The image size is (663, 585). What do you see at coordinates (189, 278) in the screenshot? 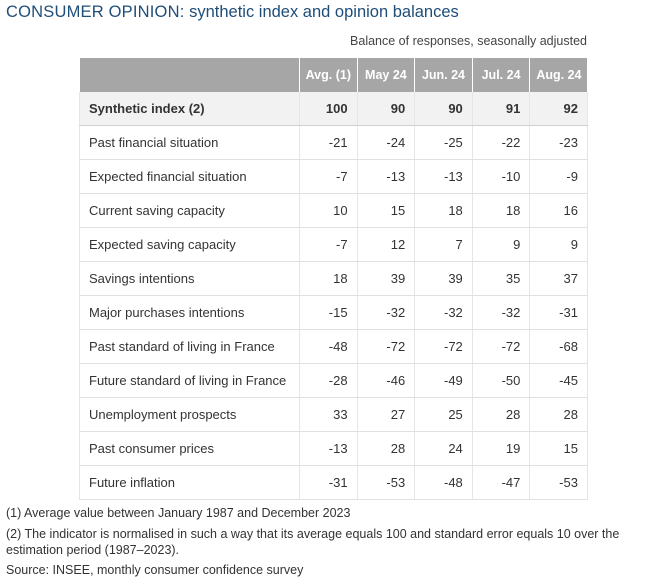
I see `row-label: Savings intentions` at bounding box center [189, 278].